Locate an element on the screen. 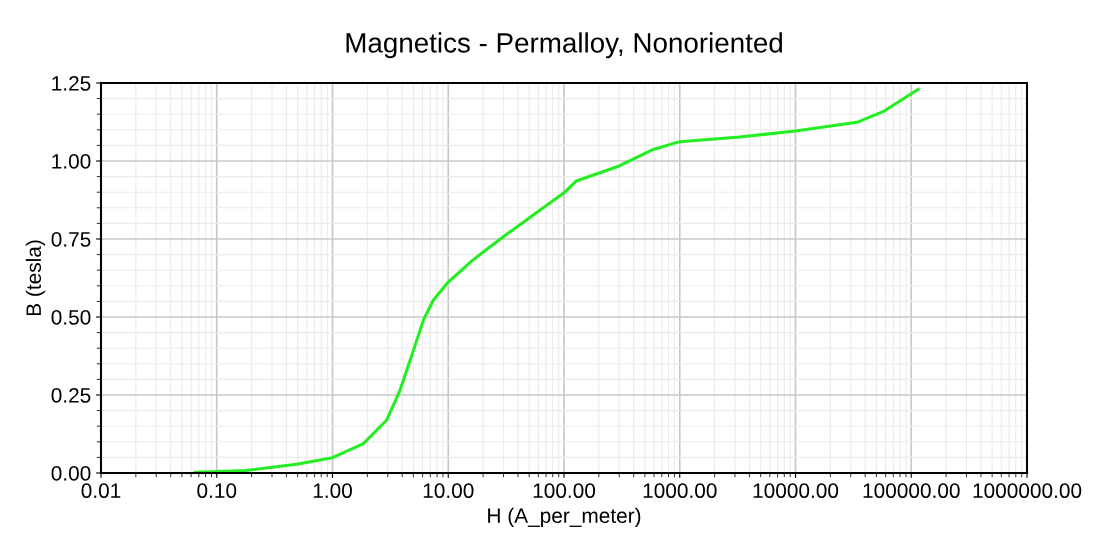 The height and width of the screenshot is (545, 1094). y-tick-label: 0.50 is located at coordinates (71, 317).